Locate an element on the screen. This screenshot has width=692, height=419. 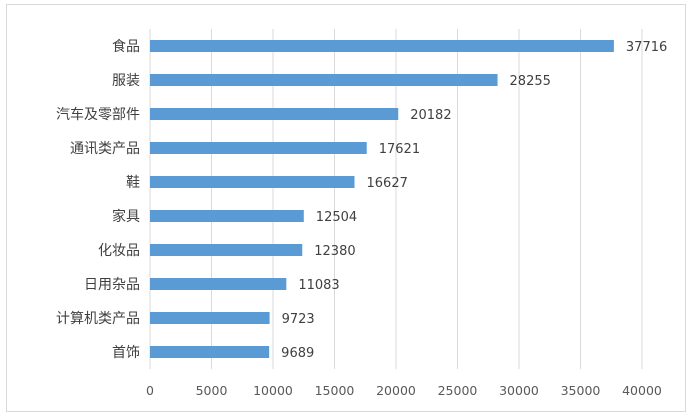
x-tick-label: 15000 is located at coordinates (335, 390).